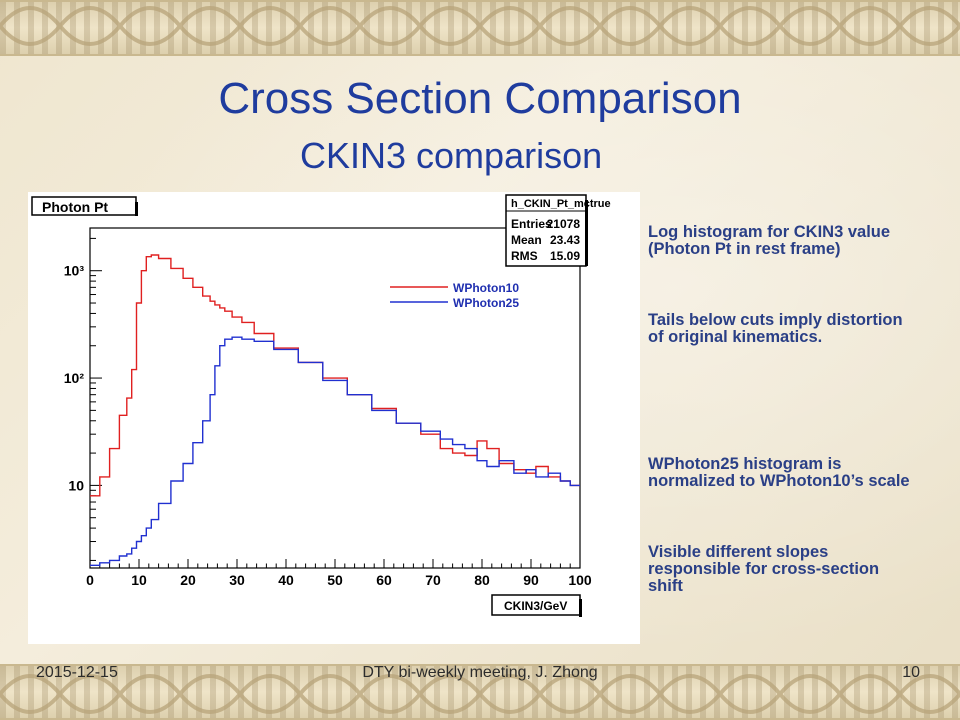  What do you see at coordinates (482, 580) in the screenshot?
I see `x-tick-label: 80` at bounding box center [482, 580].